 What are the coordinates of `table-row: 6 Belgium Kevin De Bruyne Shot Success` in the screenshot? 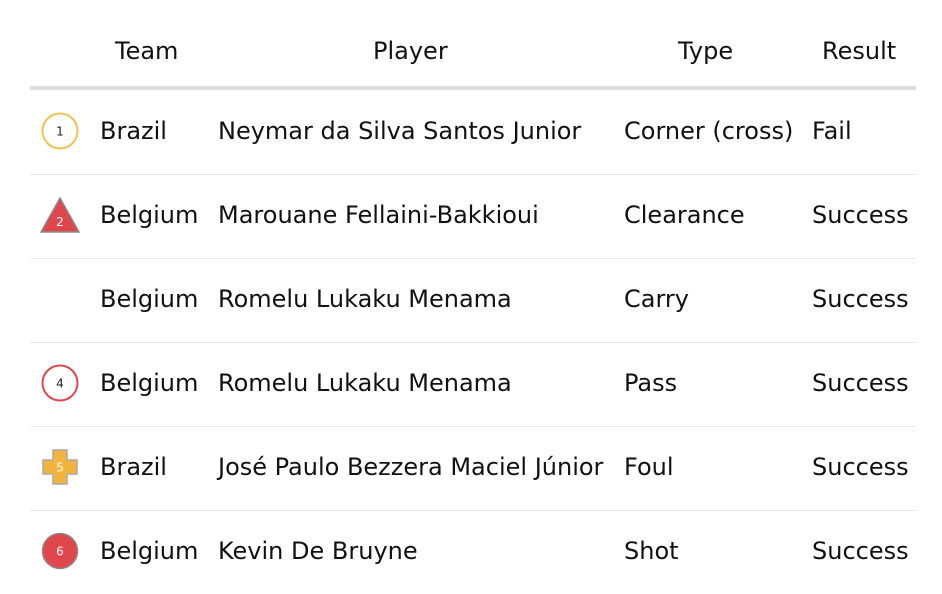 It's located at (473, 552).